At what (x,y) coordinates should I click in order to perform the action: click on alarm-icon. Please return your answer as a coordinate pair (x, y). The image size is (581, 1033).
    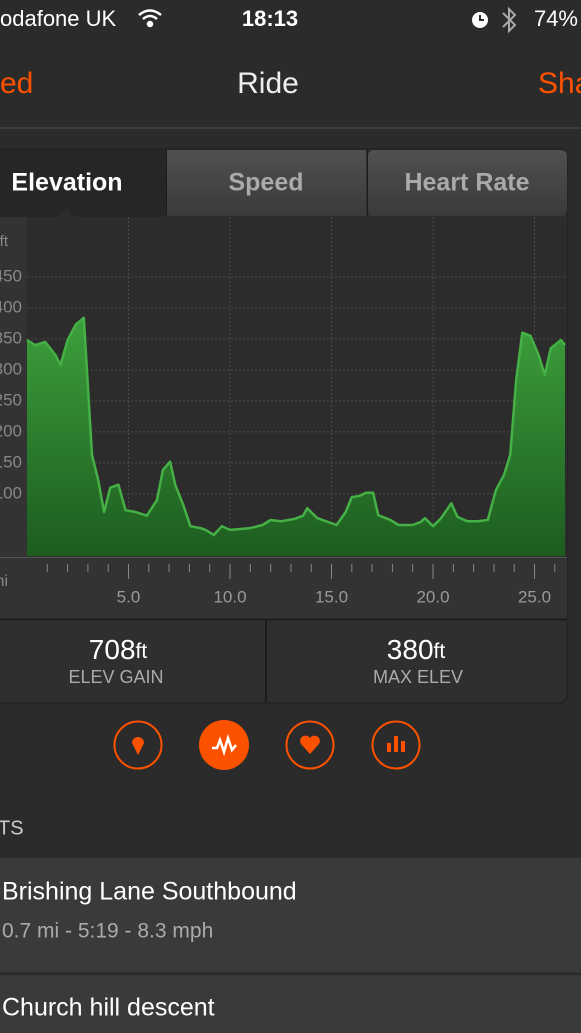
    Looking at the image, I should click on (480, 20).